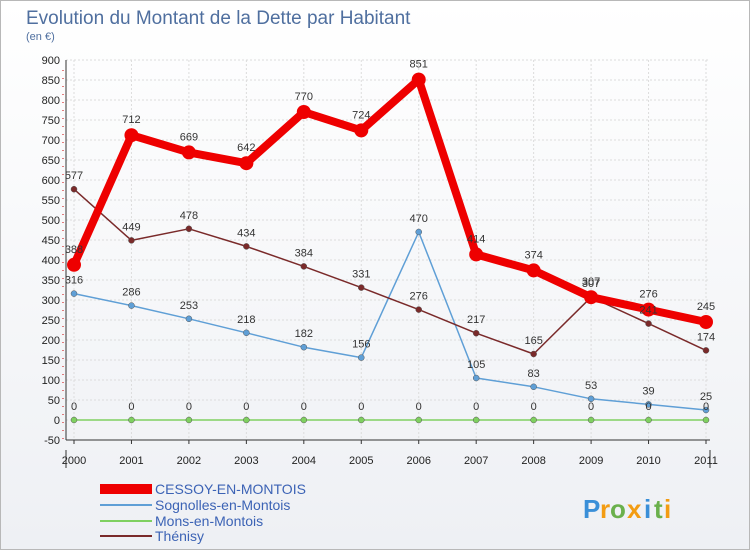 The image size is (750, 550). What do you see at coordinates (476, 239) in the screenshot?
I see `data-label: 414` at bounding box center [476, 239].